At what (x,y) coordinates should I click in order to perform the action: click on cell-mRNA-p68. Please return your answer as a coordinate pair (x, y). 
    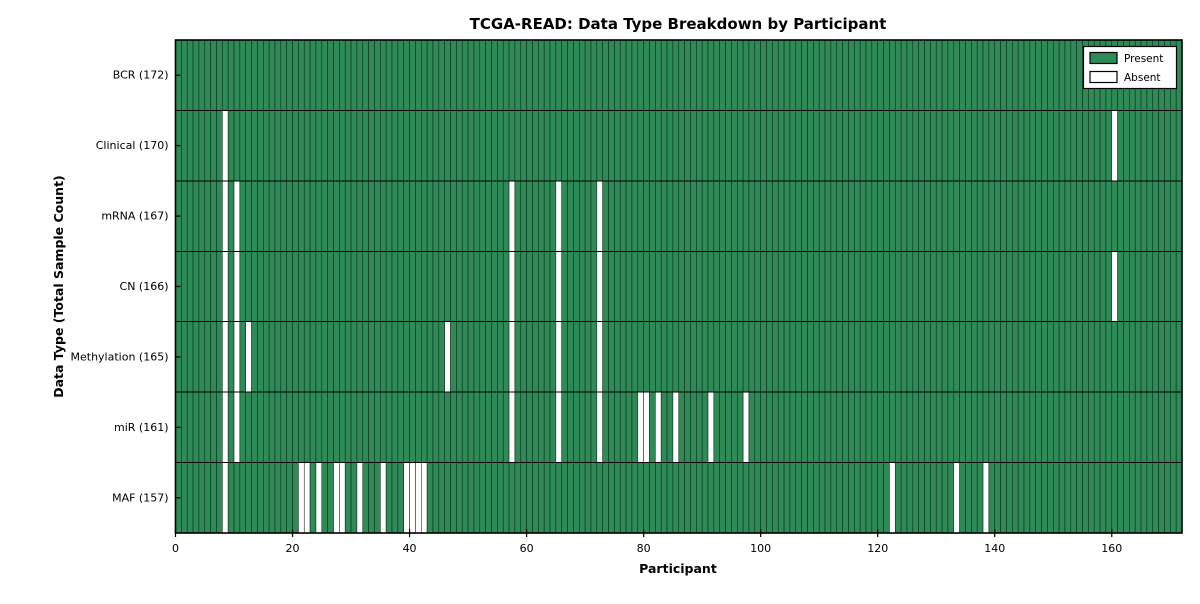
    Looking at the image, I should click on (576, 216).